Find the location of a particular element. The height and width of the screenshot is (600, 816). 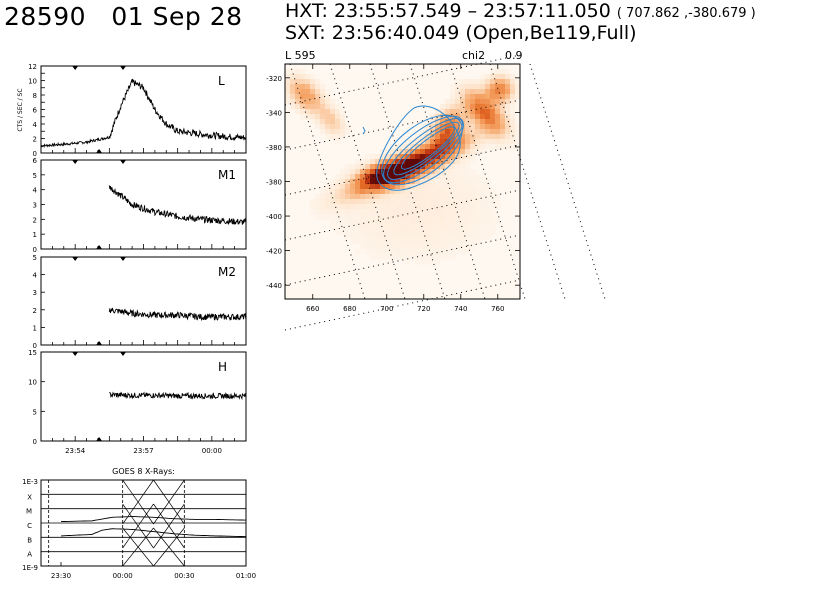

goes-gap-line is located at coordinates (169, 502).